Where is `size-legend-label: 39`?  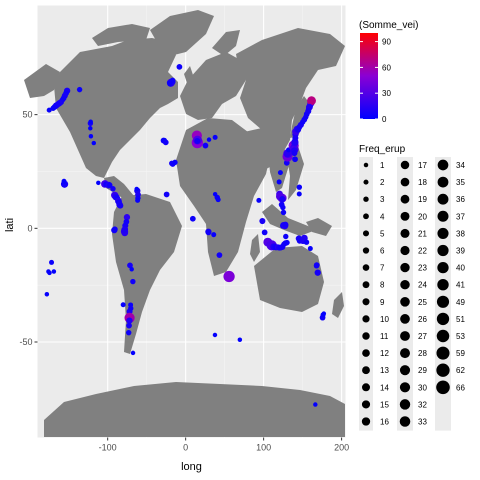 size-legend-label: 39 is located at coordinates (460, 251).